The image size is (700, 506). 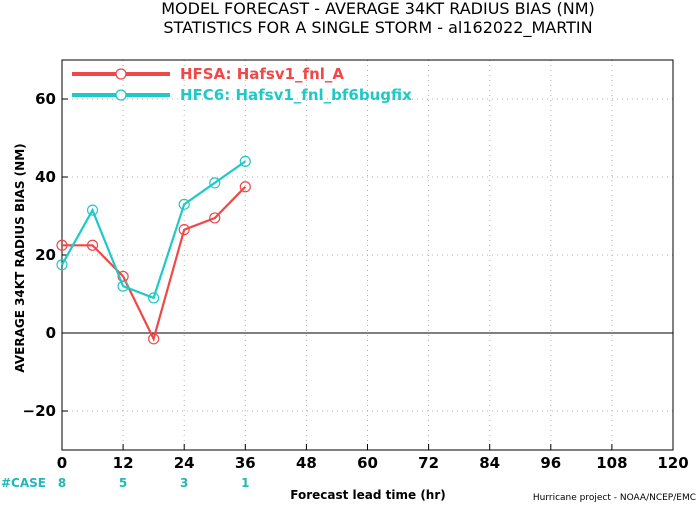 What do you see at coordinates (184, 483) in the screenshot?
I see `case-count: 3` at bounding box center [184, 483].